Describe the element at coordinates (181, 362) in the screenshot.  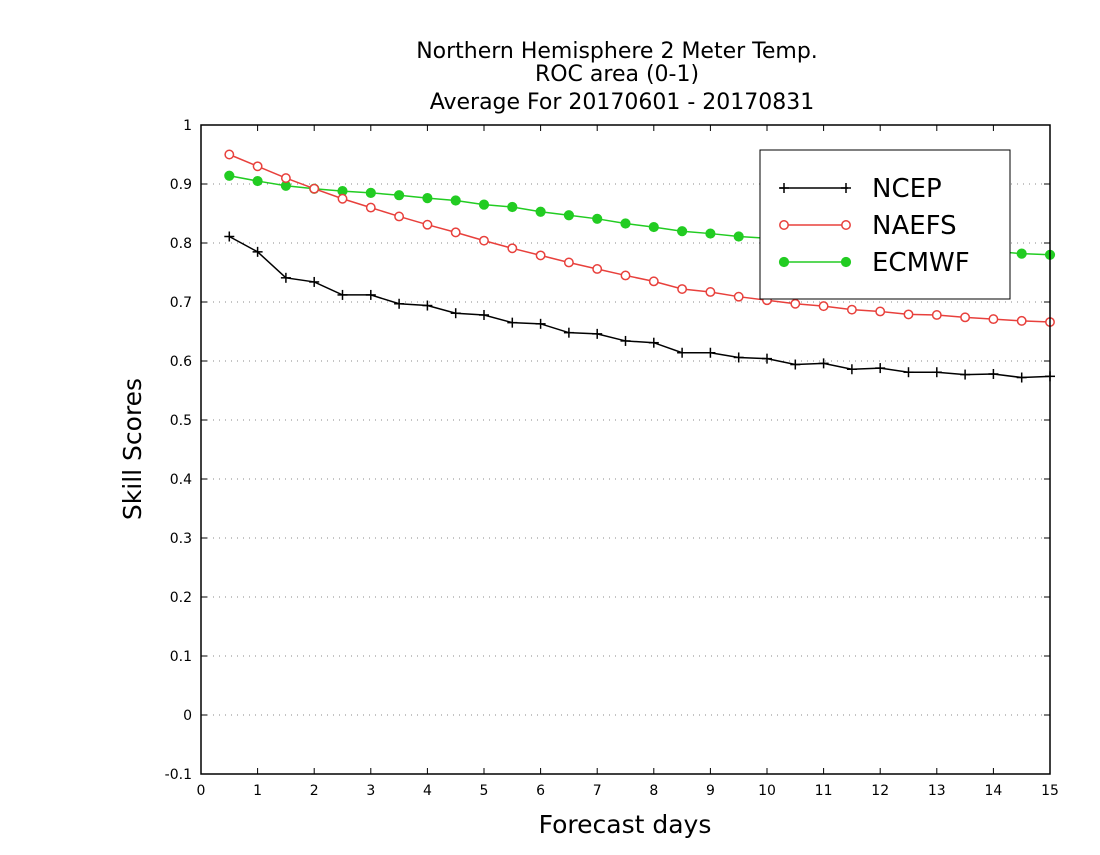
I see `y-tick-label: 0.6` at that location.